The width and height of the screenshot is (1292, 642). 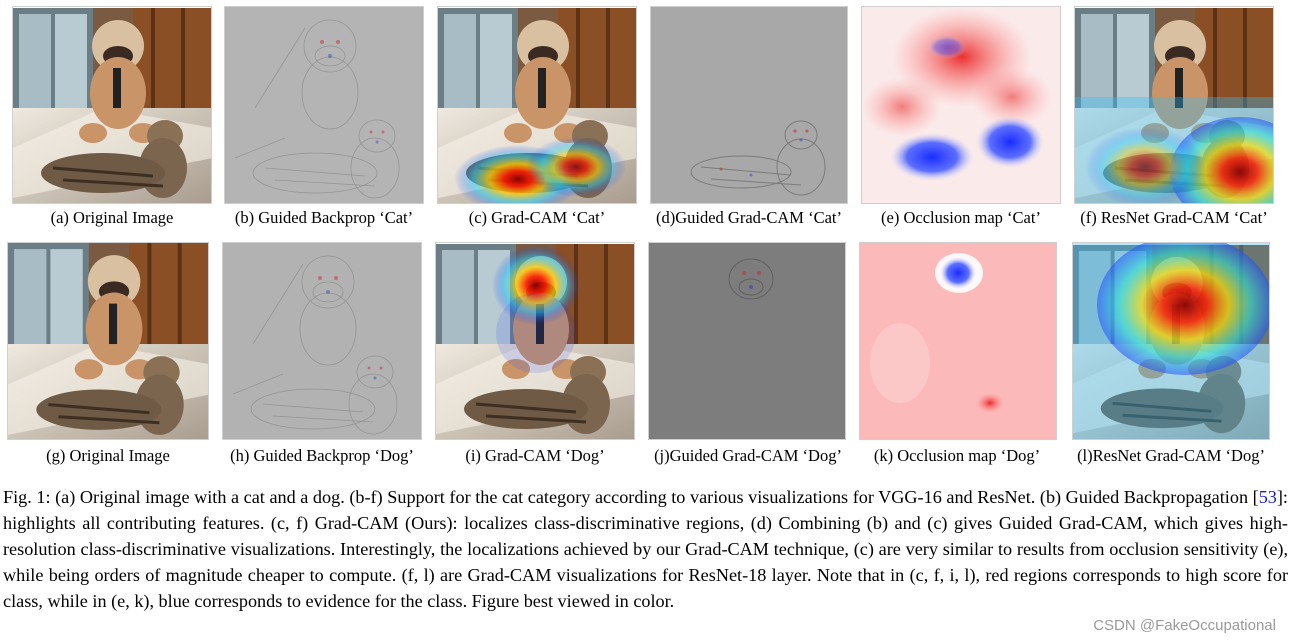 What do you see at coordinates (1171, 455) in the screenshot?
I see `caption-l: (l)ResNet Grad-CAM ‘Dog’` at bounding box center [1171, 455].